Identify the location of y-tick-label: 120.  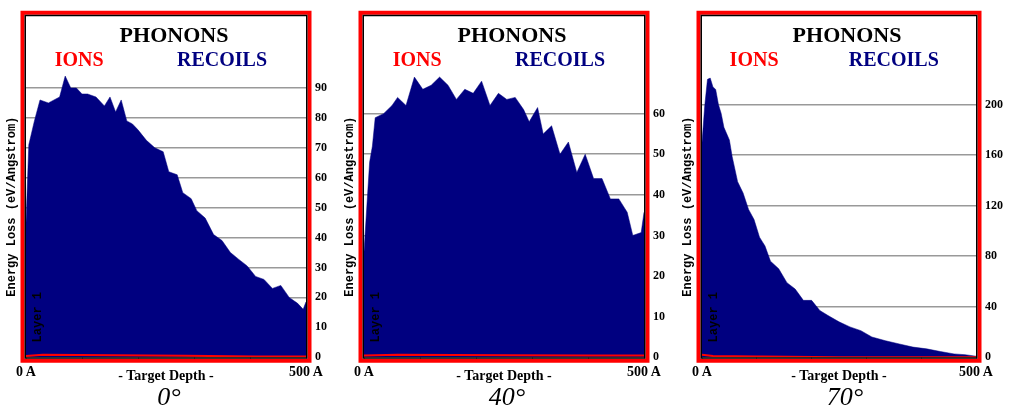
(994, 204).